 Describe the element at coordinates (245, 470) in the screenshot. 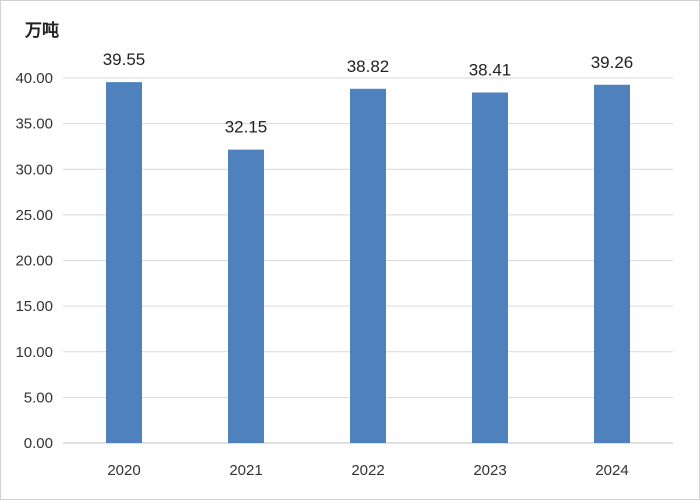

I see `x-tick-label-2021: 2021` at that location.